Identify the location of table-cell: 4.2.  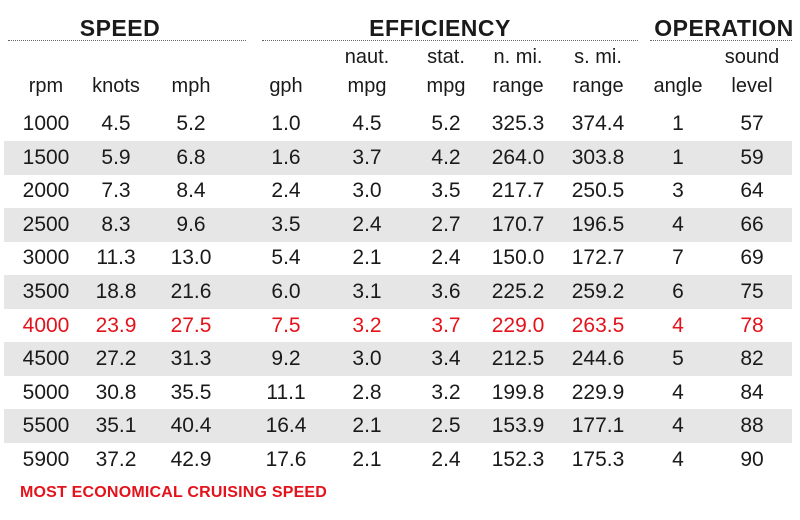
(446, 157).